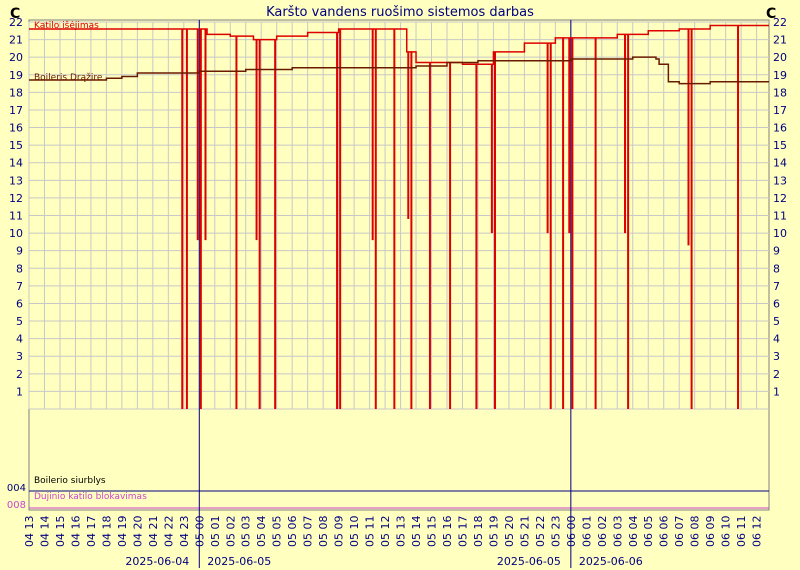 The height and width of the screenshot is (570, 800). Describe the element at coordinates (215, 532) in the screenshot. I see `x-tick-label: 05 01` at that location.